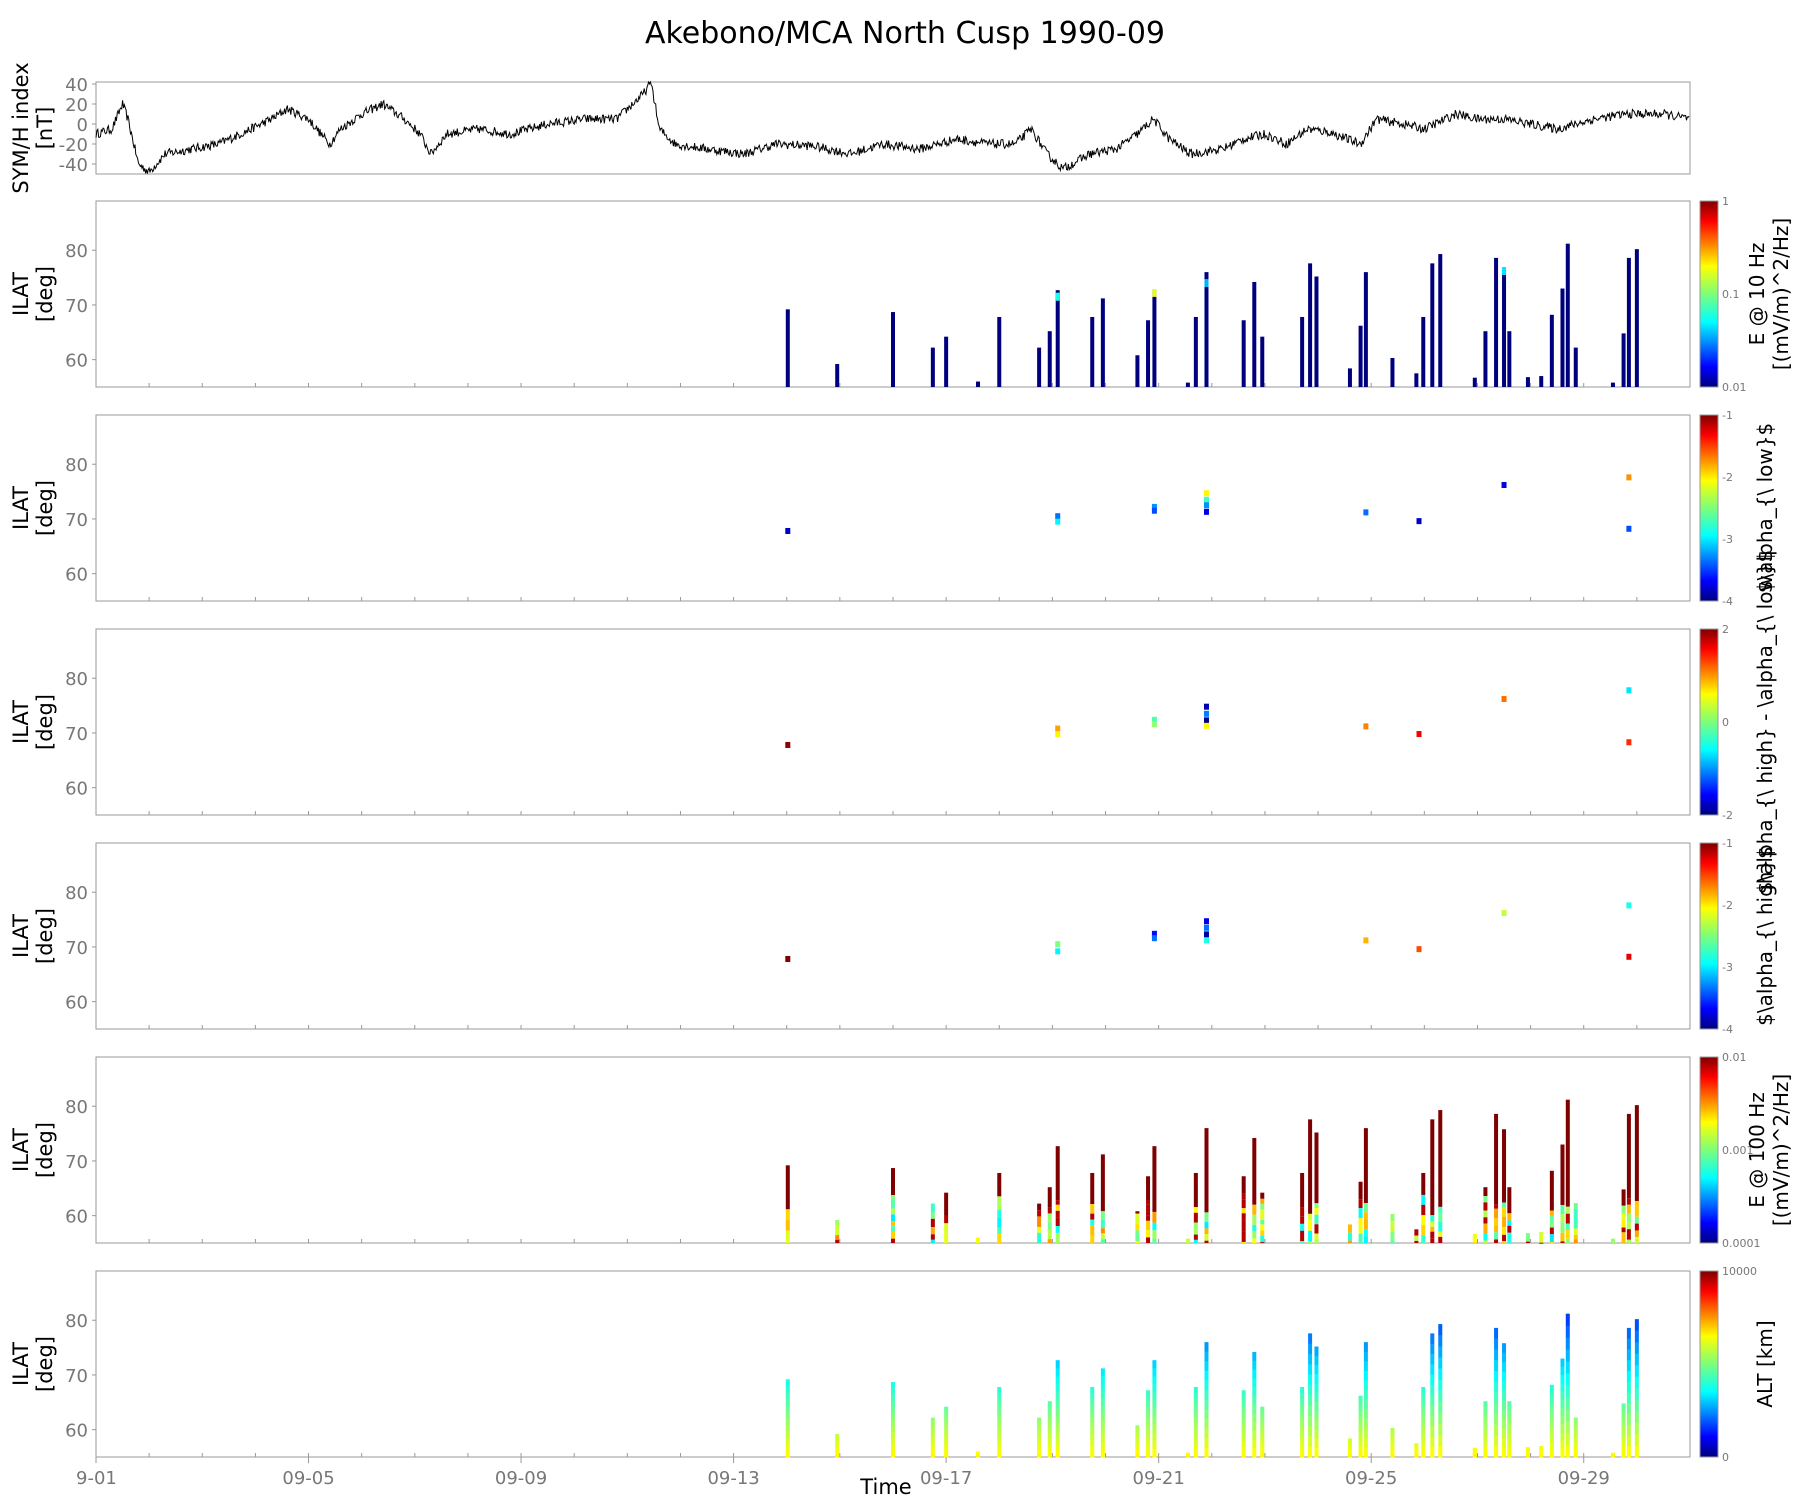 The image size is (1800, 1500). What do you see at coordinates (76, 948) in the screenshot?
I see `ilat-ytick: 70` at bounding box center [76, 948].